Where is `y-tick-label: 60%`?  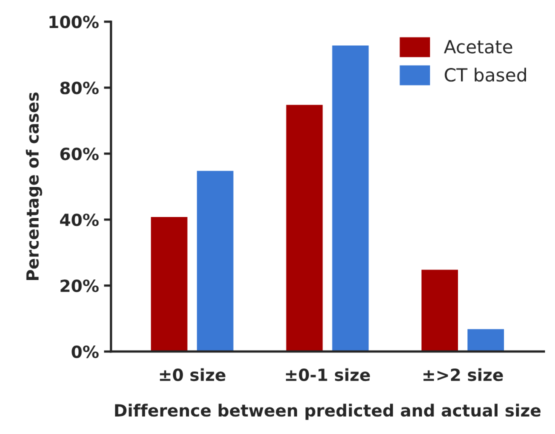
y-tick-label: 60% is located at coordinates (79, 154).